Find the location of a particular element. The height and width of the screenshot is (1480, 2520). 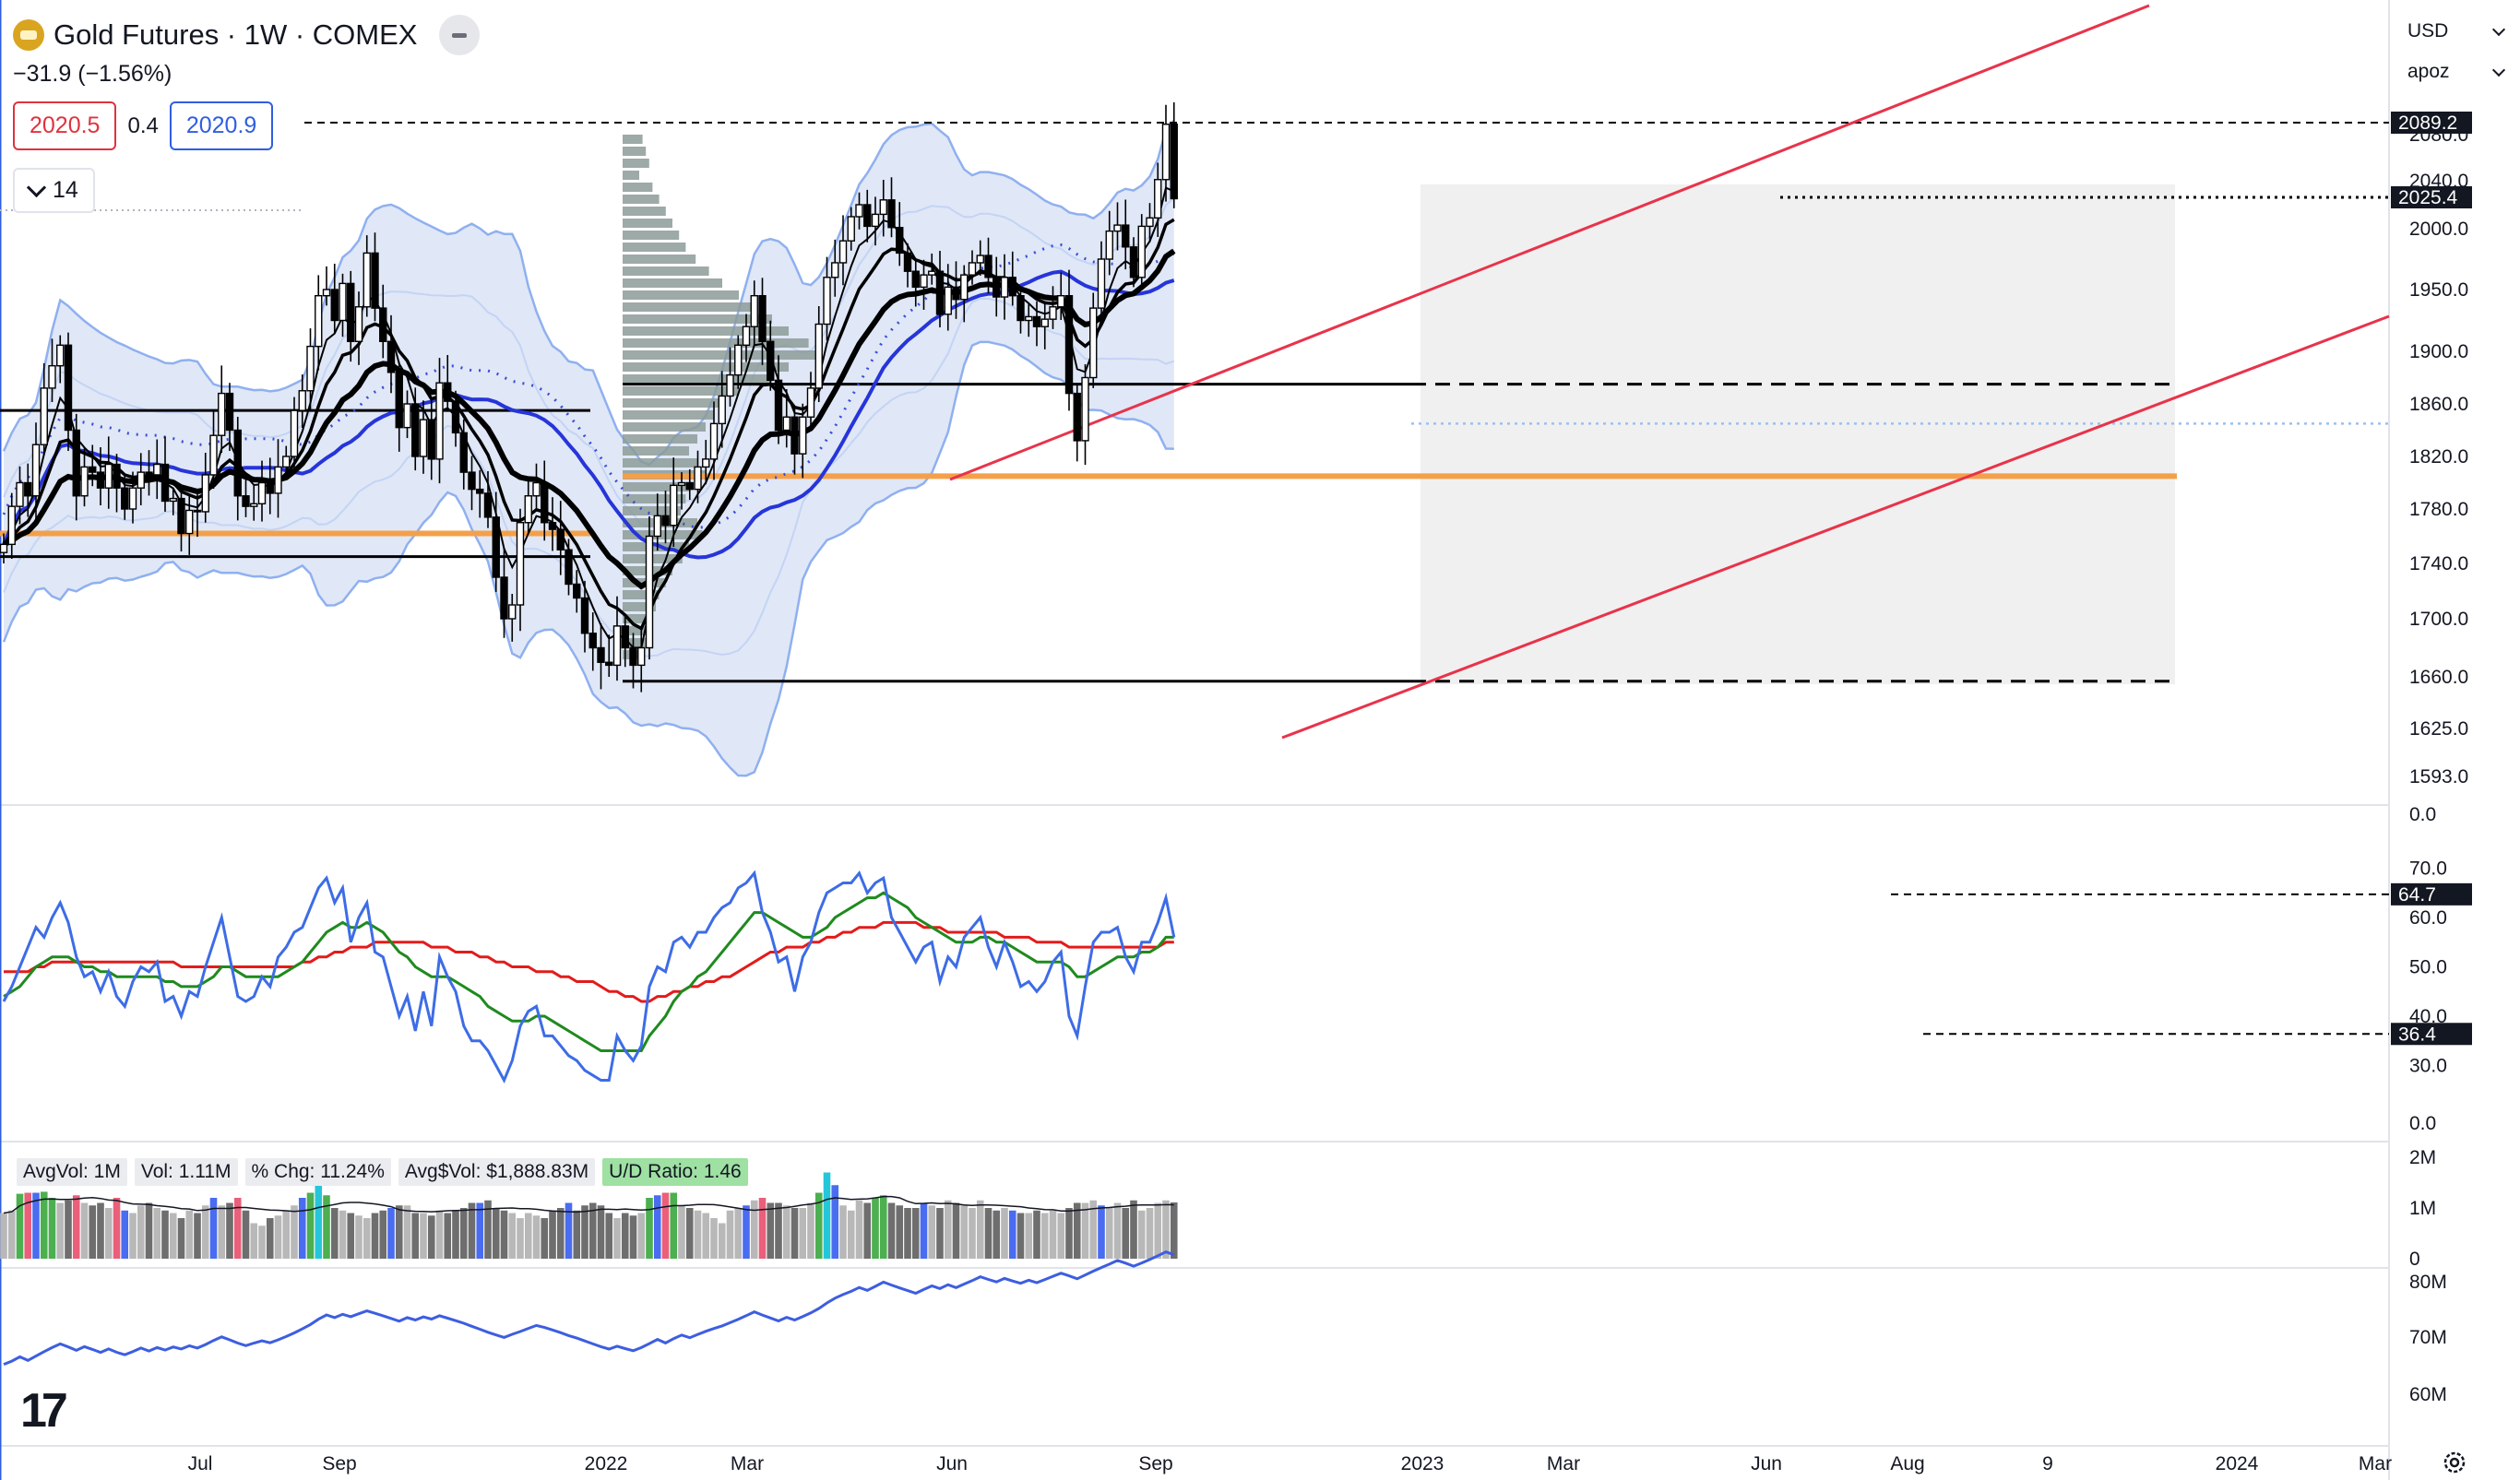

rsi-line is located at coordinates (589, 976).